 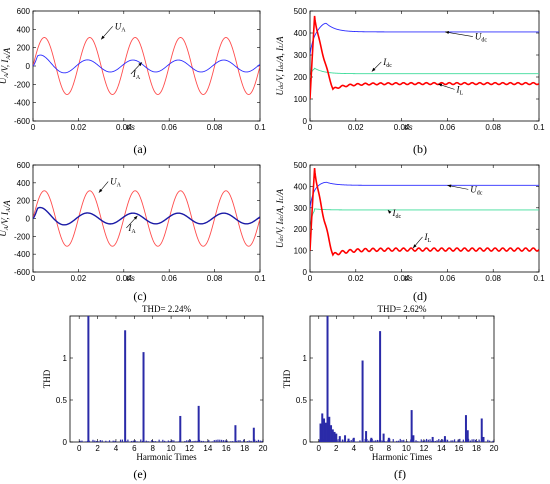 I want to click on x-tick-label: 20, so click(x=263, y=448).